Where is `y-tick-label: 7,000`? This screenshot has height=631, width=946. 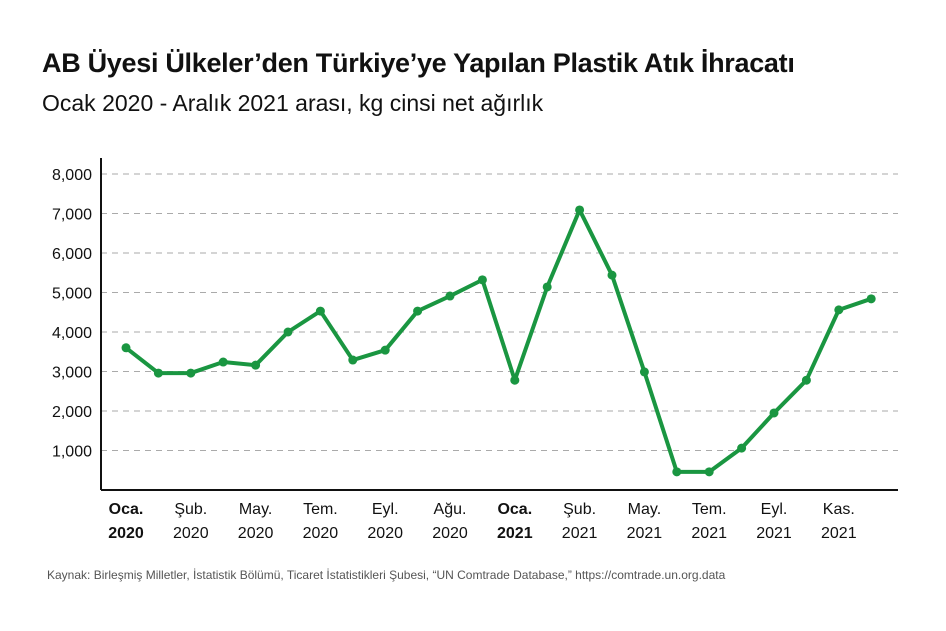
y-tick-label: 7,000 is located at coordinates (72, 215).